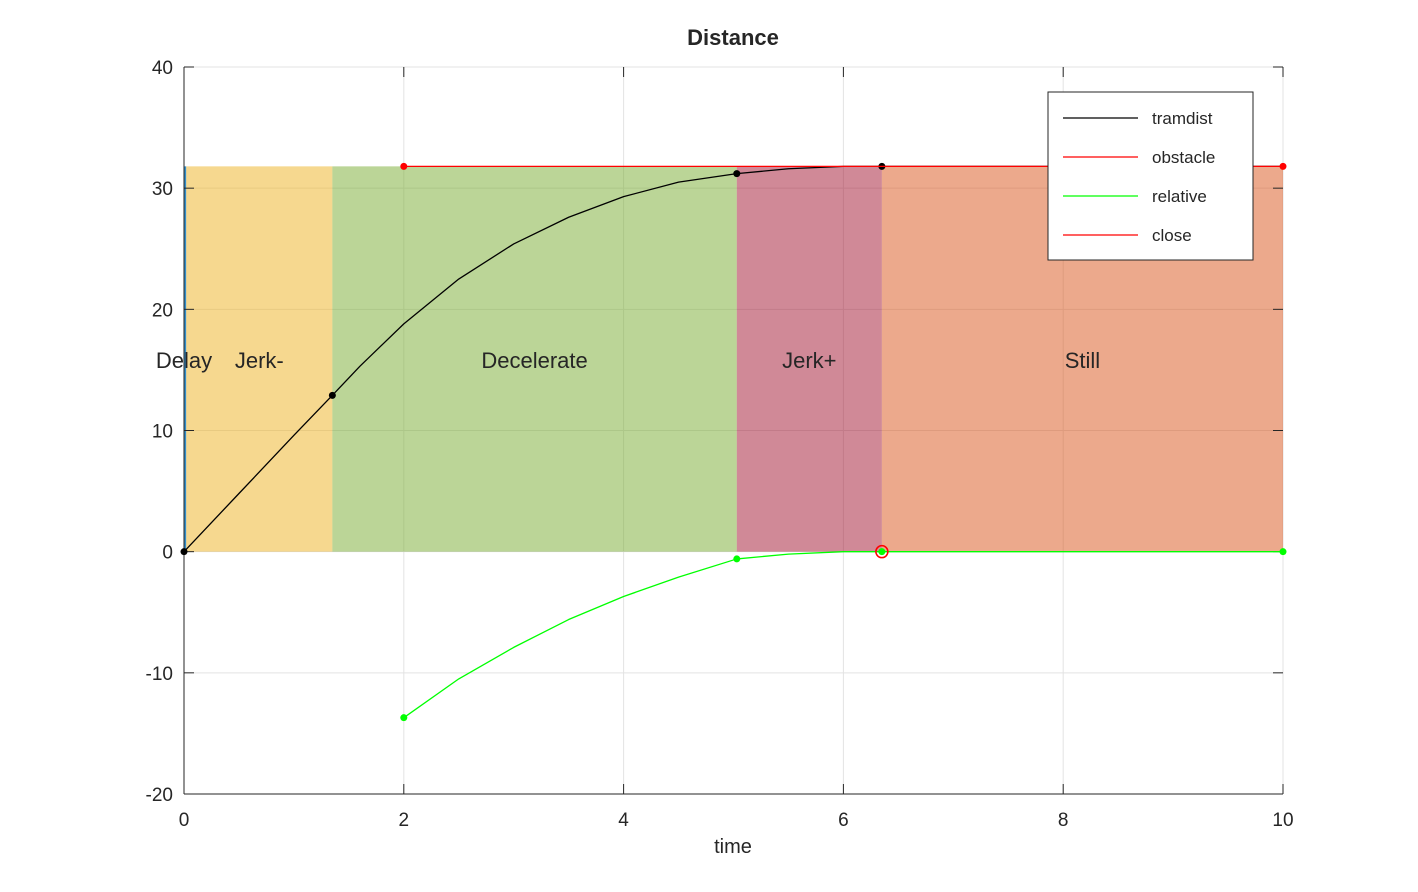 The width and height of the screenshot is (1418, 892). I want to click on y-tick-label: -10, so click(159, 674).